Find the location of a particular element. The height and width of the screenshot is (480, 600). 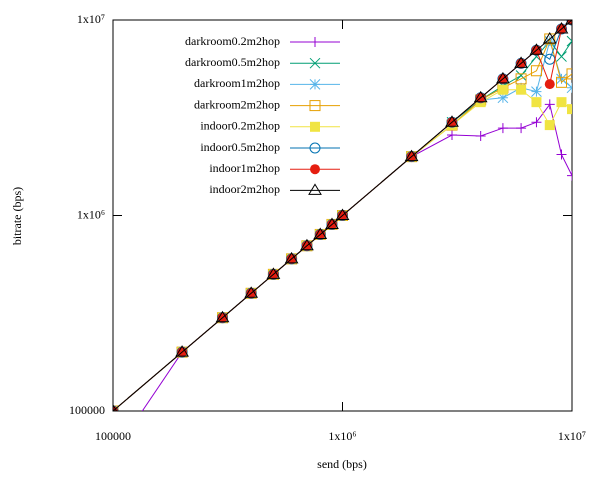

legend-label: darkroom1m2hop is located at coordinates (237, 83).